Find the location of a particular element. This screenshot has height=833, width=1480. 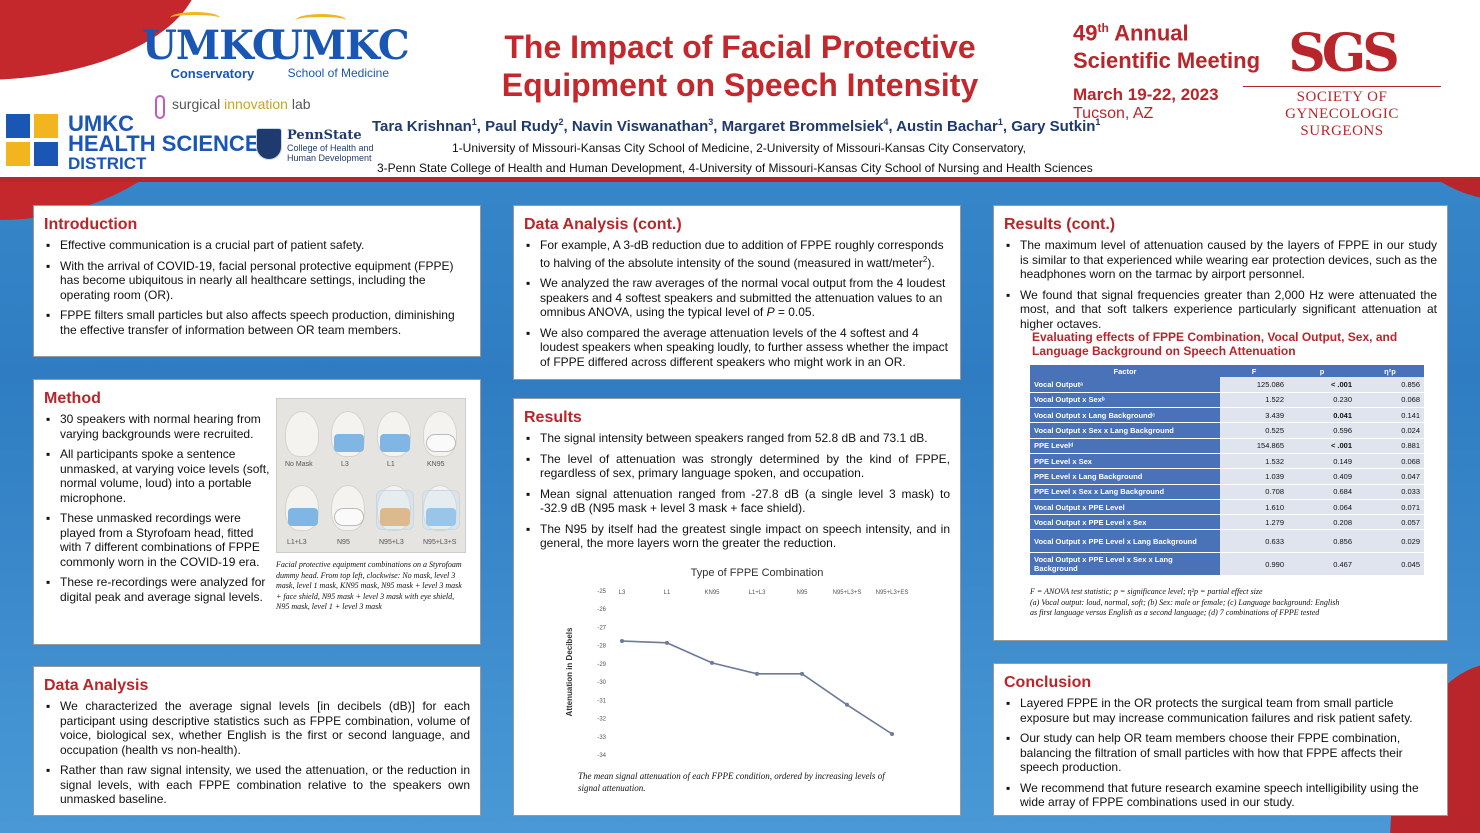

table-cell: 0.684 is located at coordinates (1322, 492).